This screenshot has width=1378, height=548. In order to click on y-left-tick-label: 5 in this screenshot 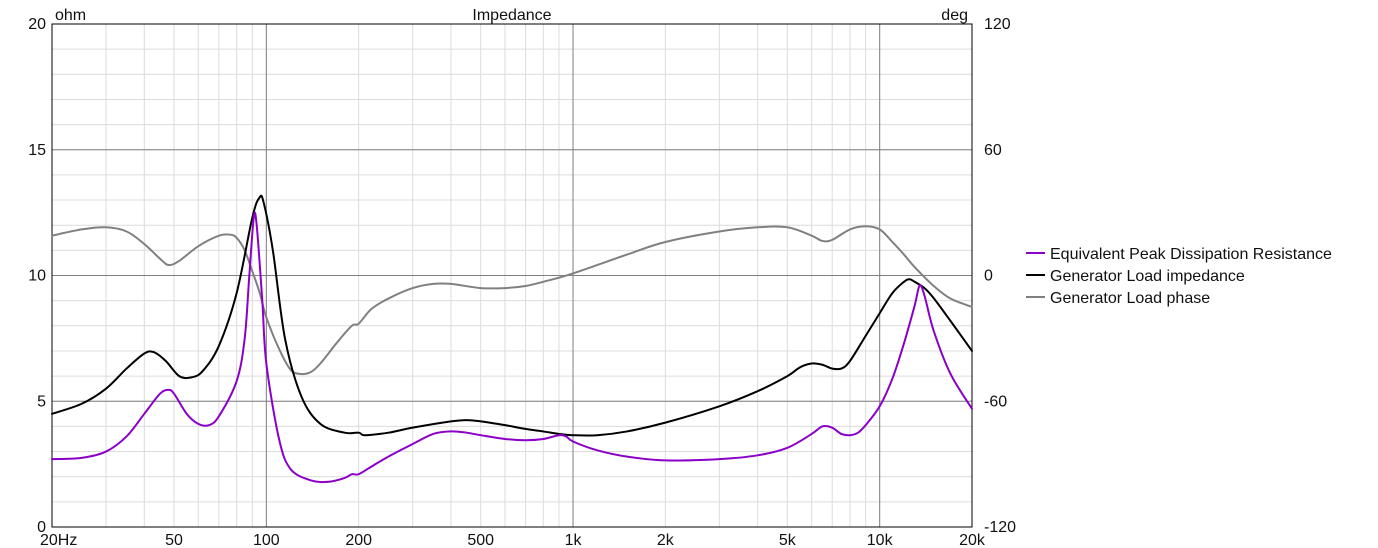, I will do `click(41, 401)`.